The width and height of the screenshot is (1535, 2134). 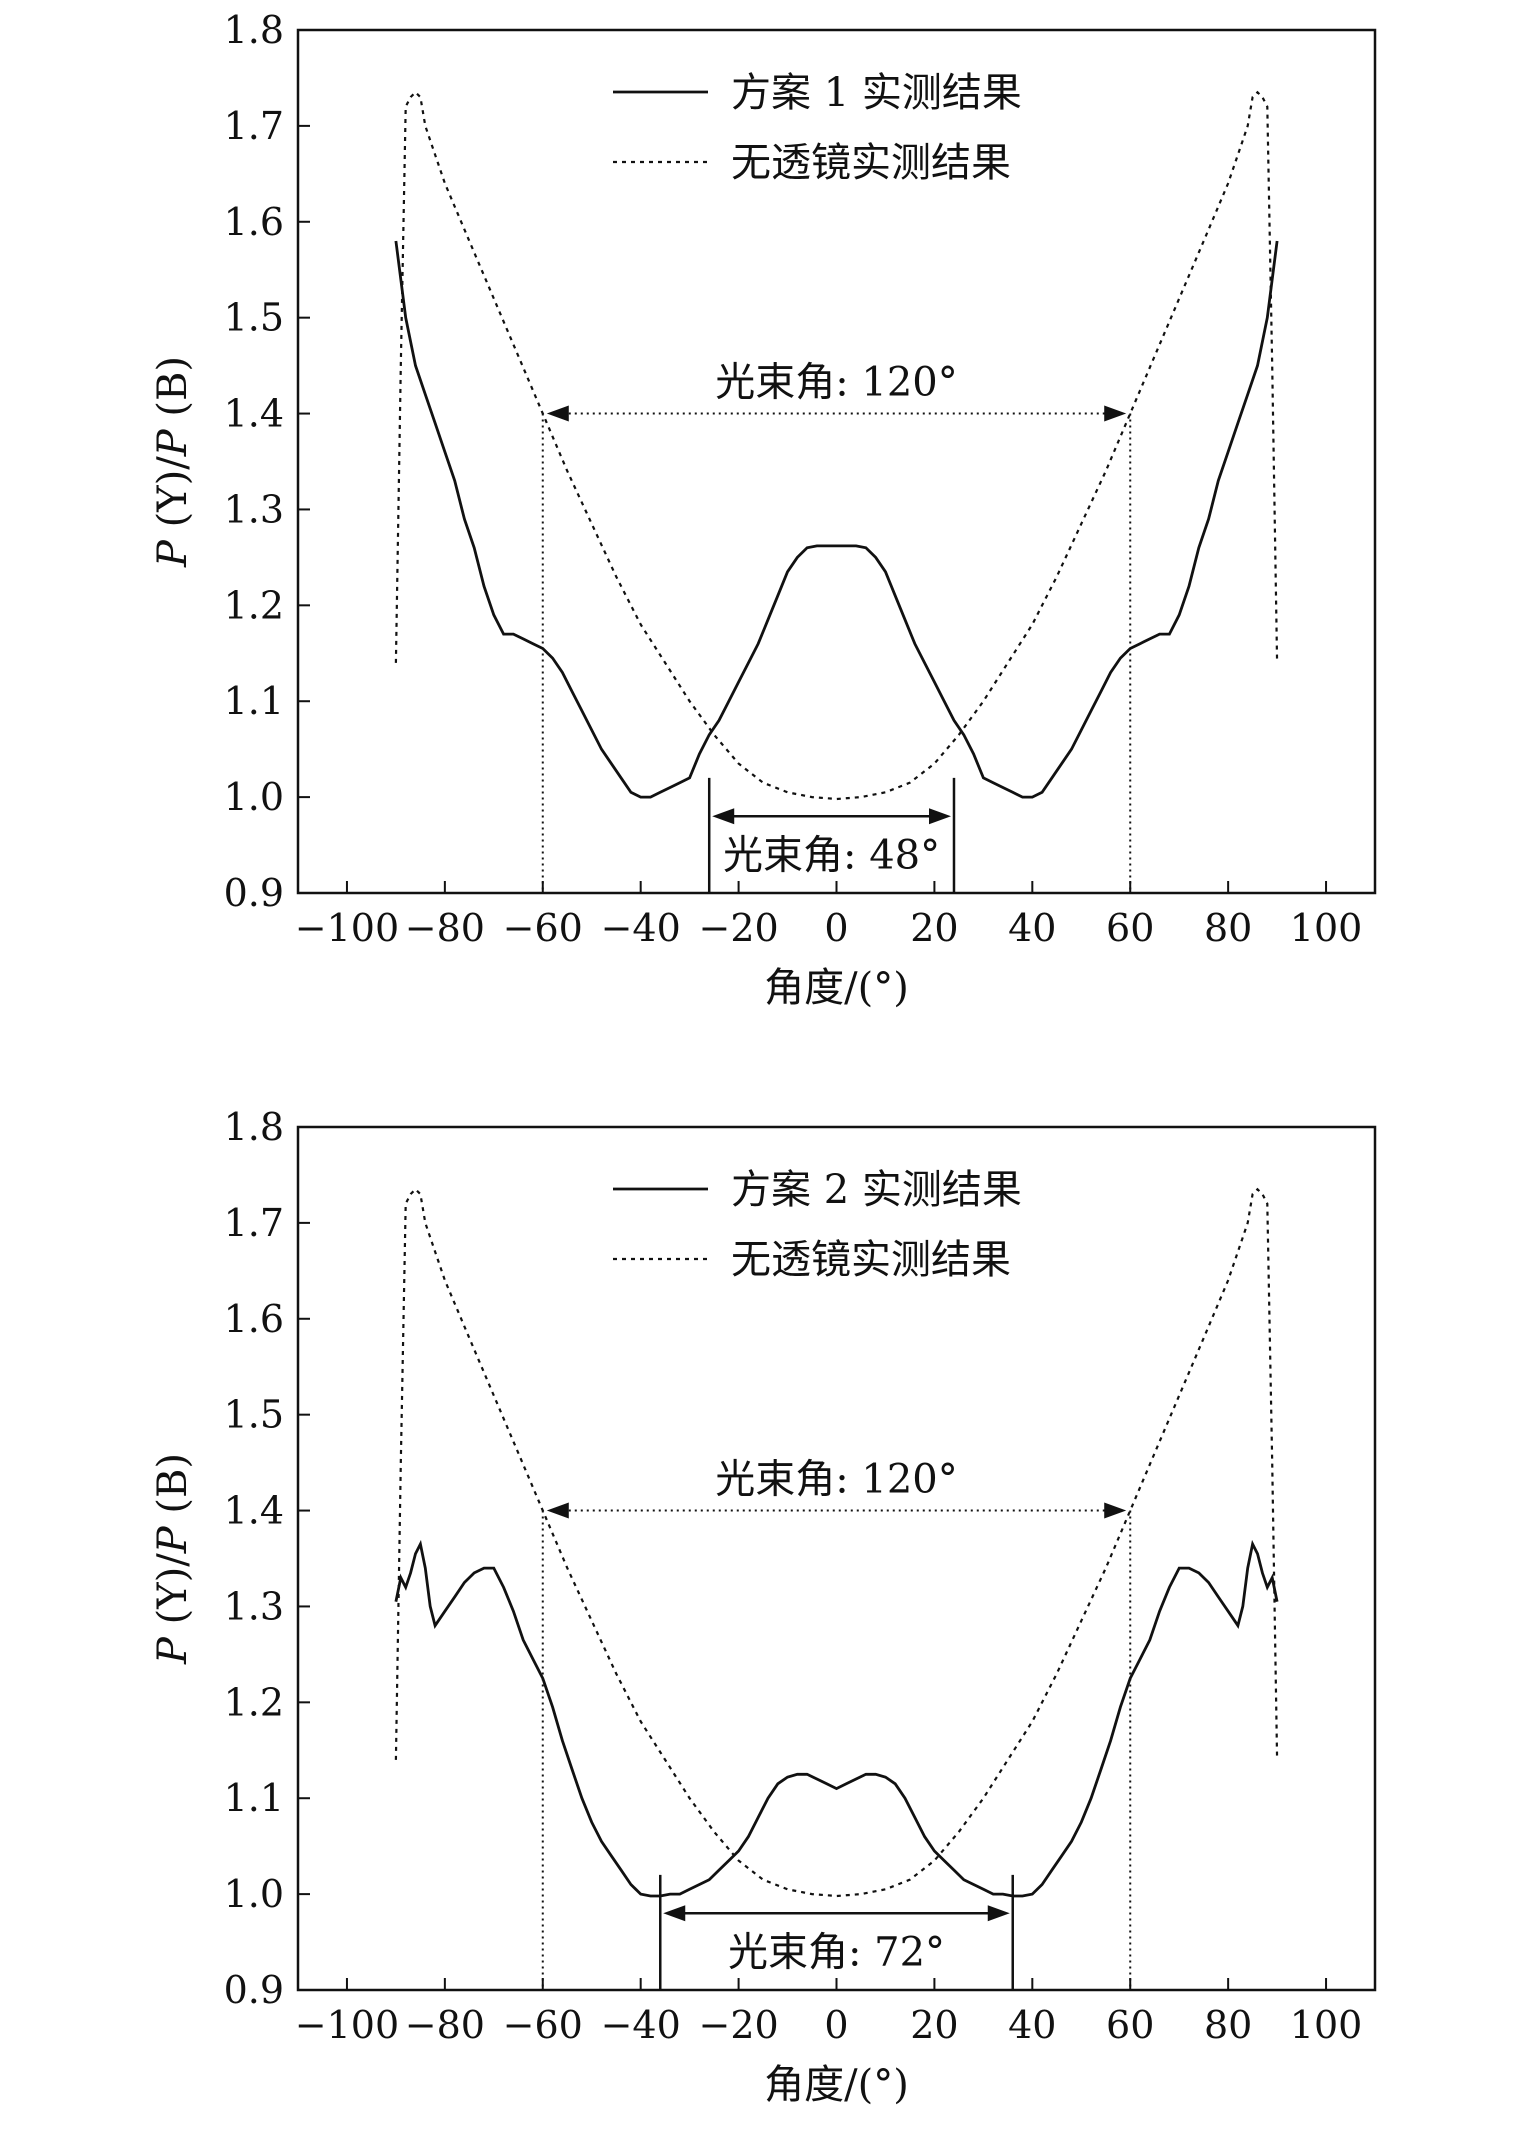 What do you see at coordinates (836, 1952) in the screenshot?
I see `beam-label-narrow: 光束角: 72°` at bounding box center [836, 1952].